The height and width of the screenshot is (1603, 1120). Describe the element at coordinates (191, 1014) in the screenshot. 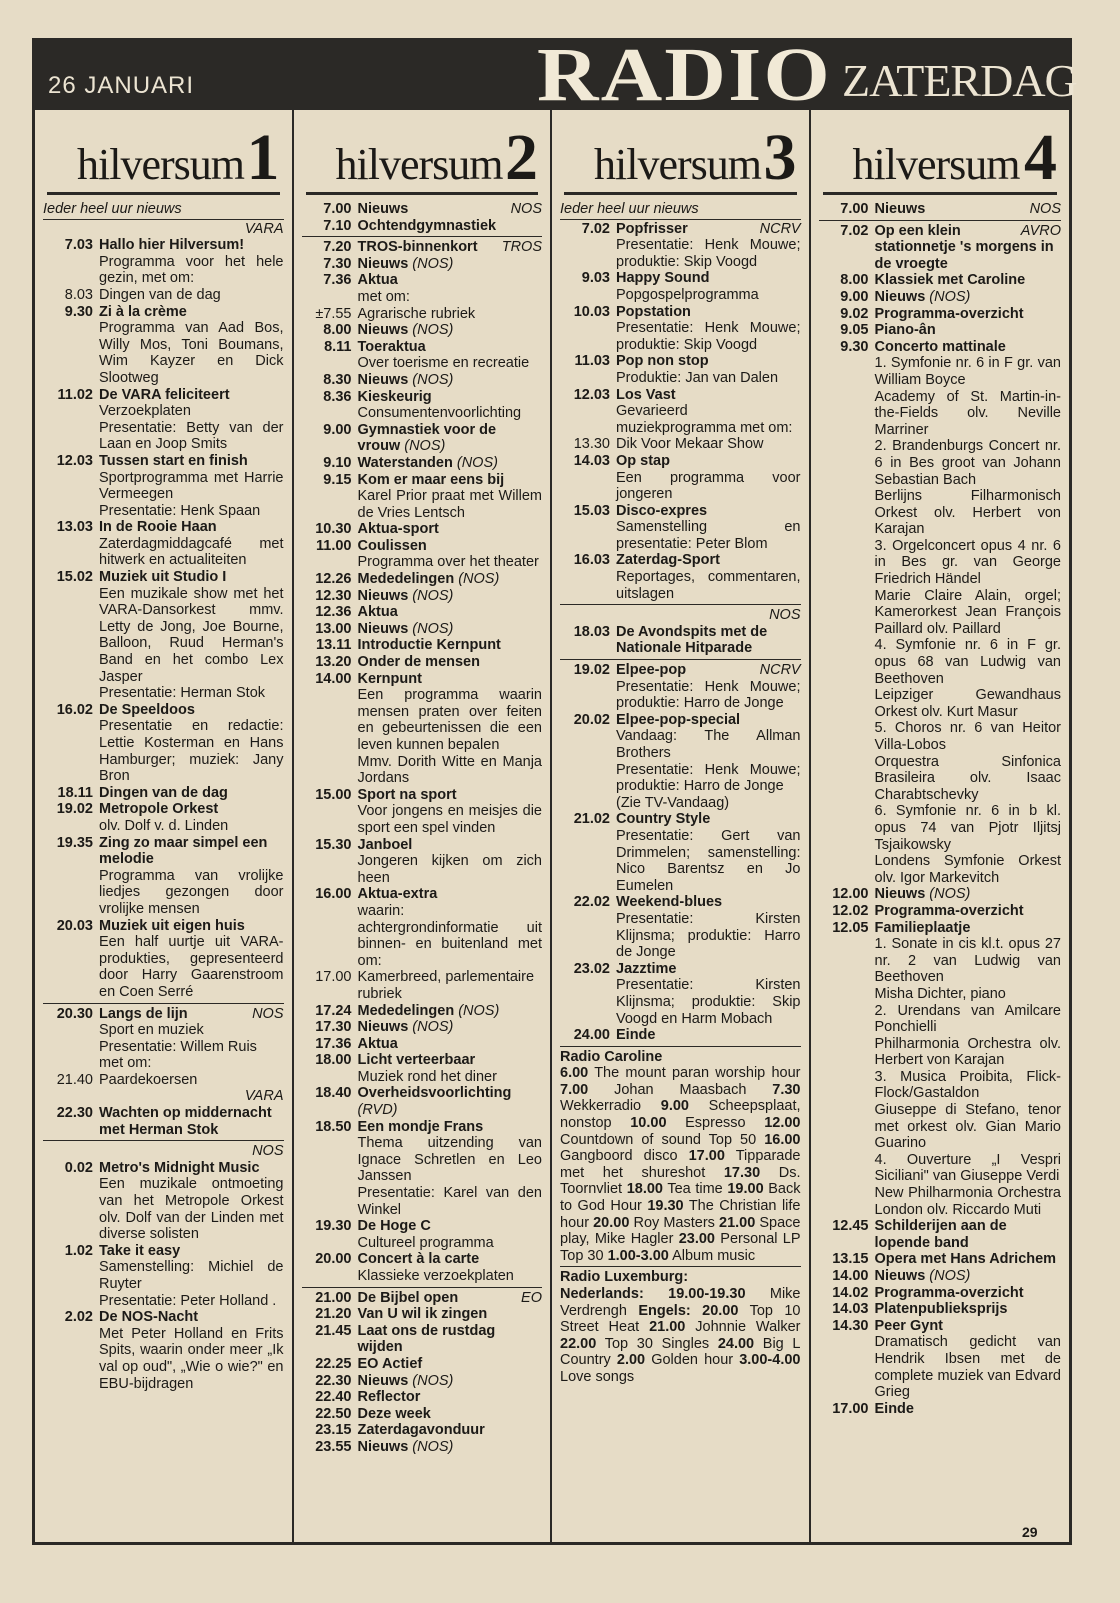

I see `program-title-line: NOS Langs de lijn` at that location.